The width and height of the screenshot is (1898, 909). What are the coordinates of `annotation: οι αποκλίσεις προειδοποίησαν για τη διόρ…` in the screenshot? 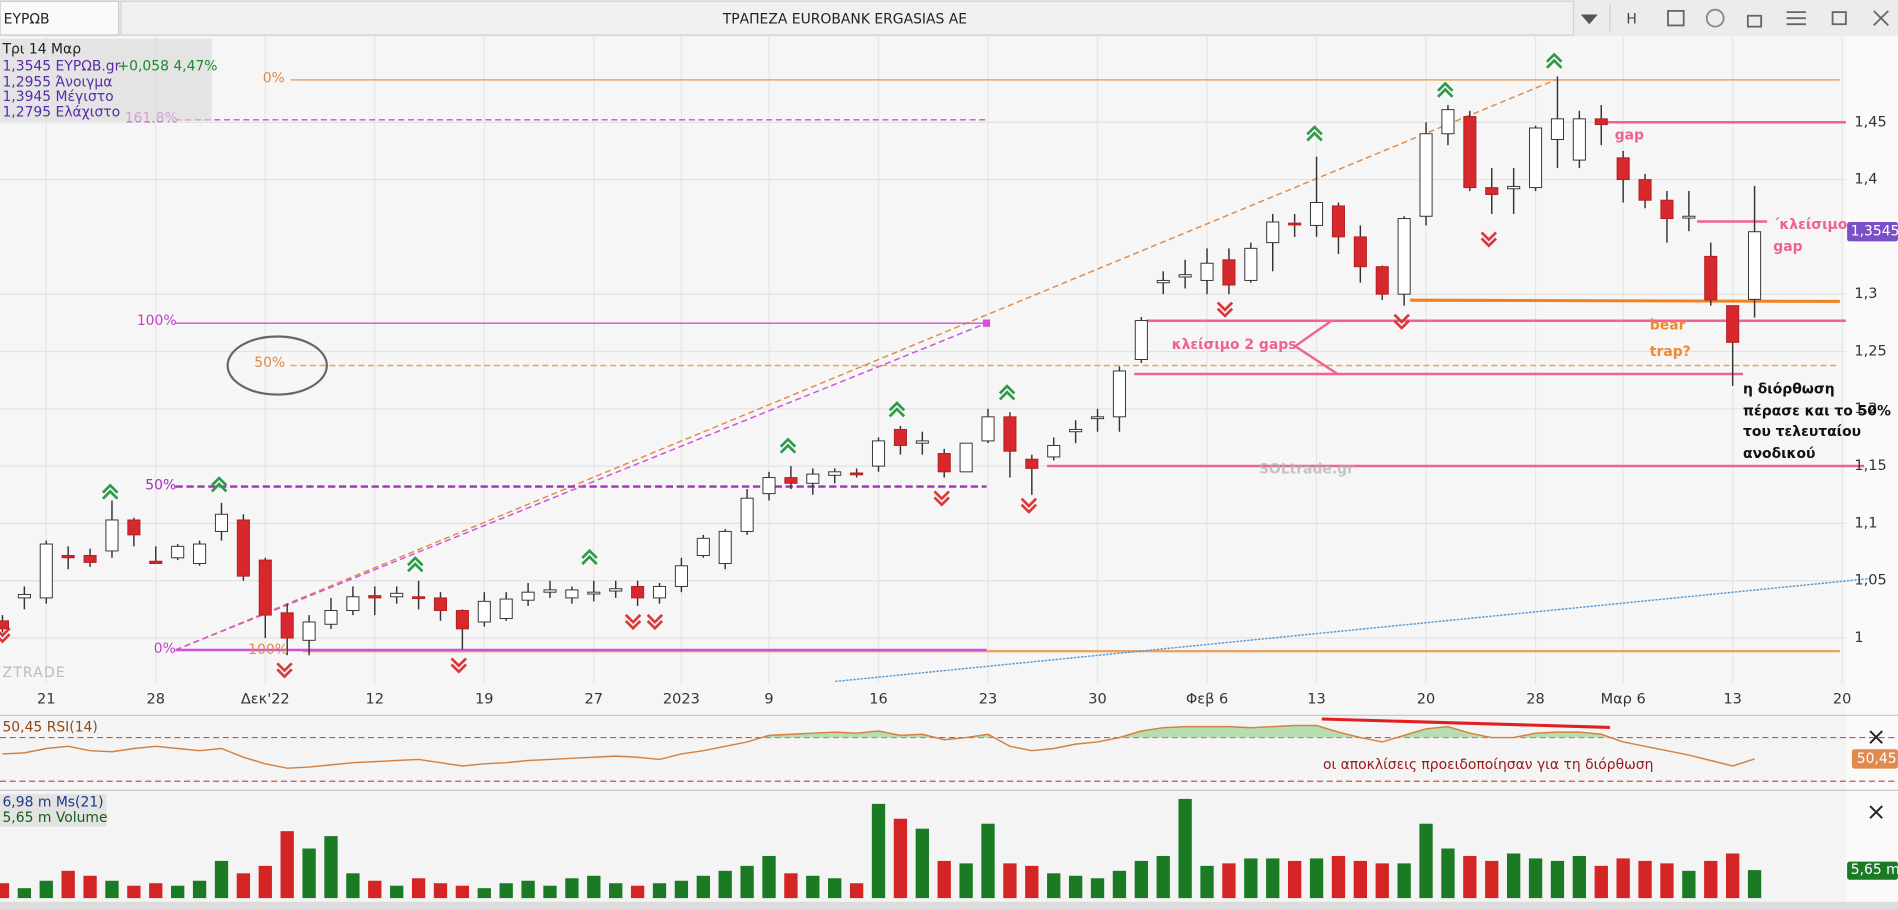 It's located at (1488, 765).